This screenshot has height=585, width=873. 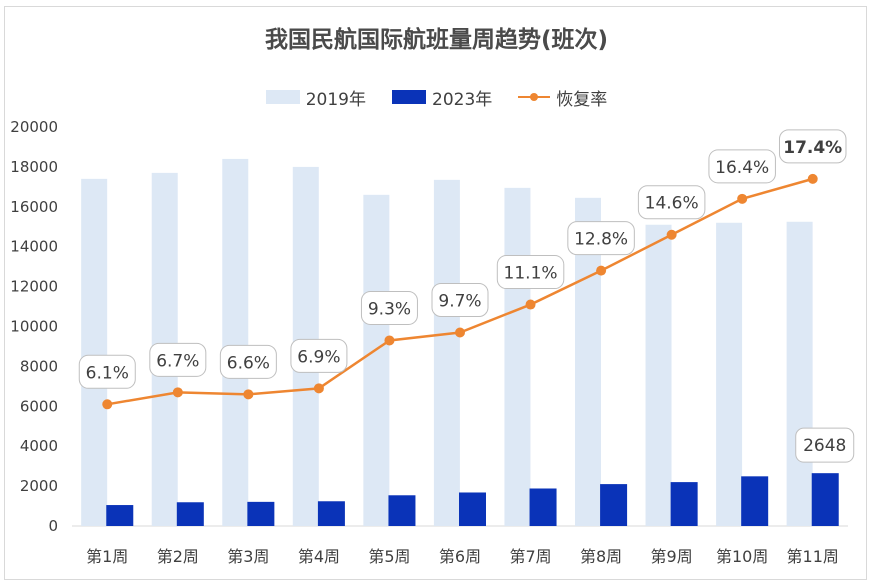 What do you see at coordinates (34, 207) in the screenshot?
I see `y-tick-label: 16000` at bounding box center [34, 207].